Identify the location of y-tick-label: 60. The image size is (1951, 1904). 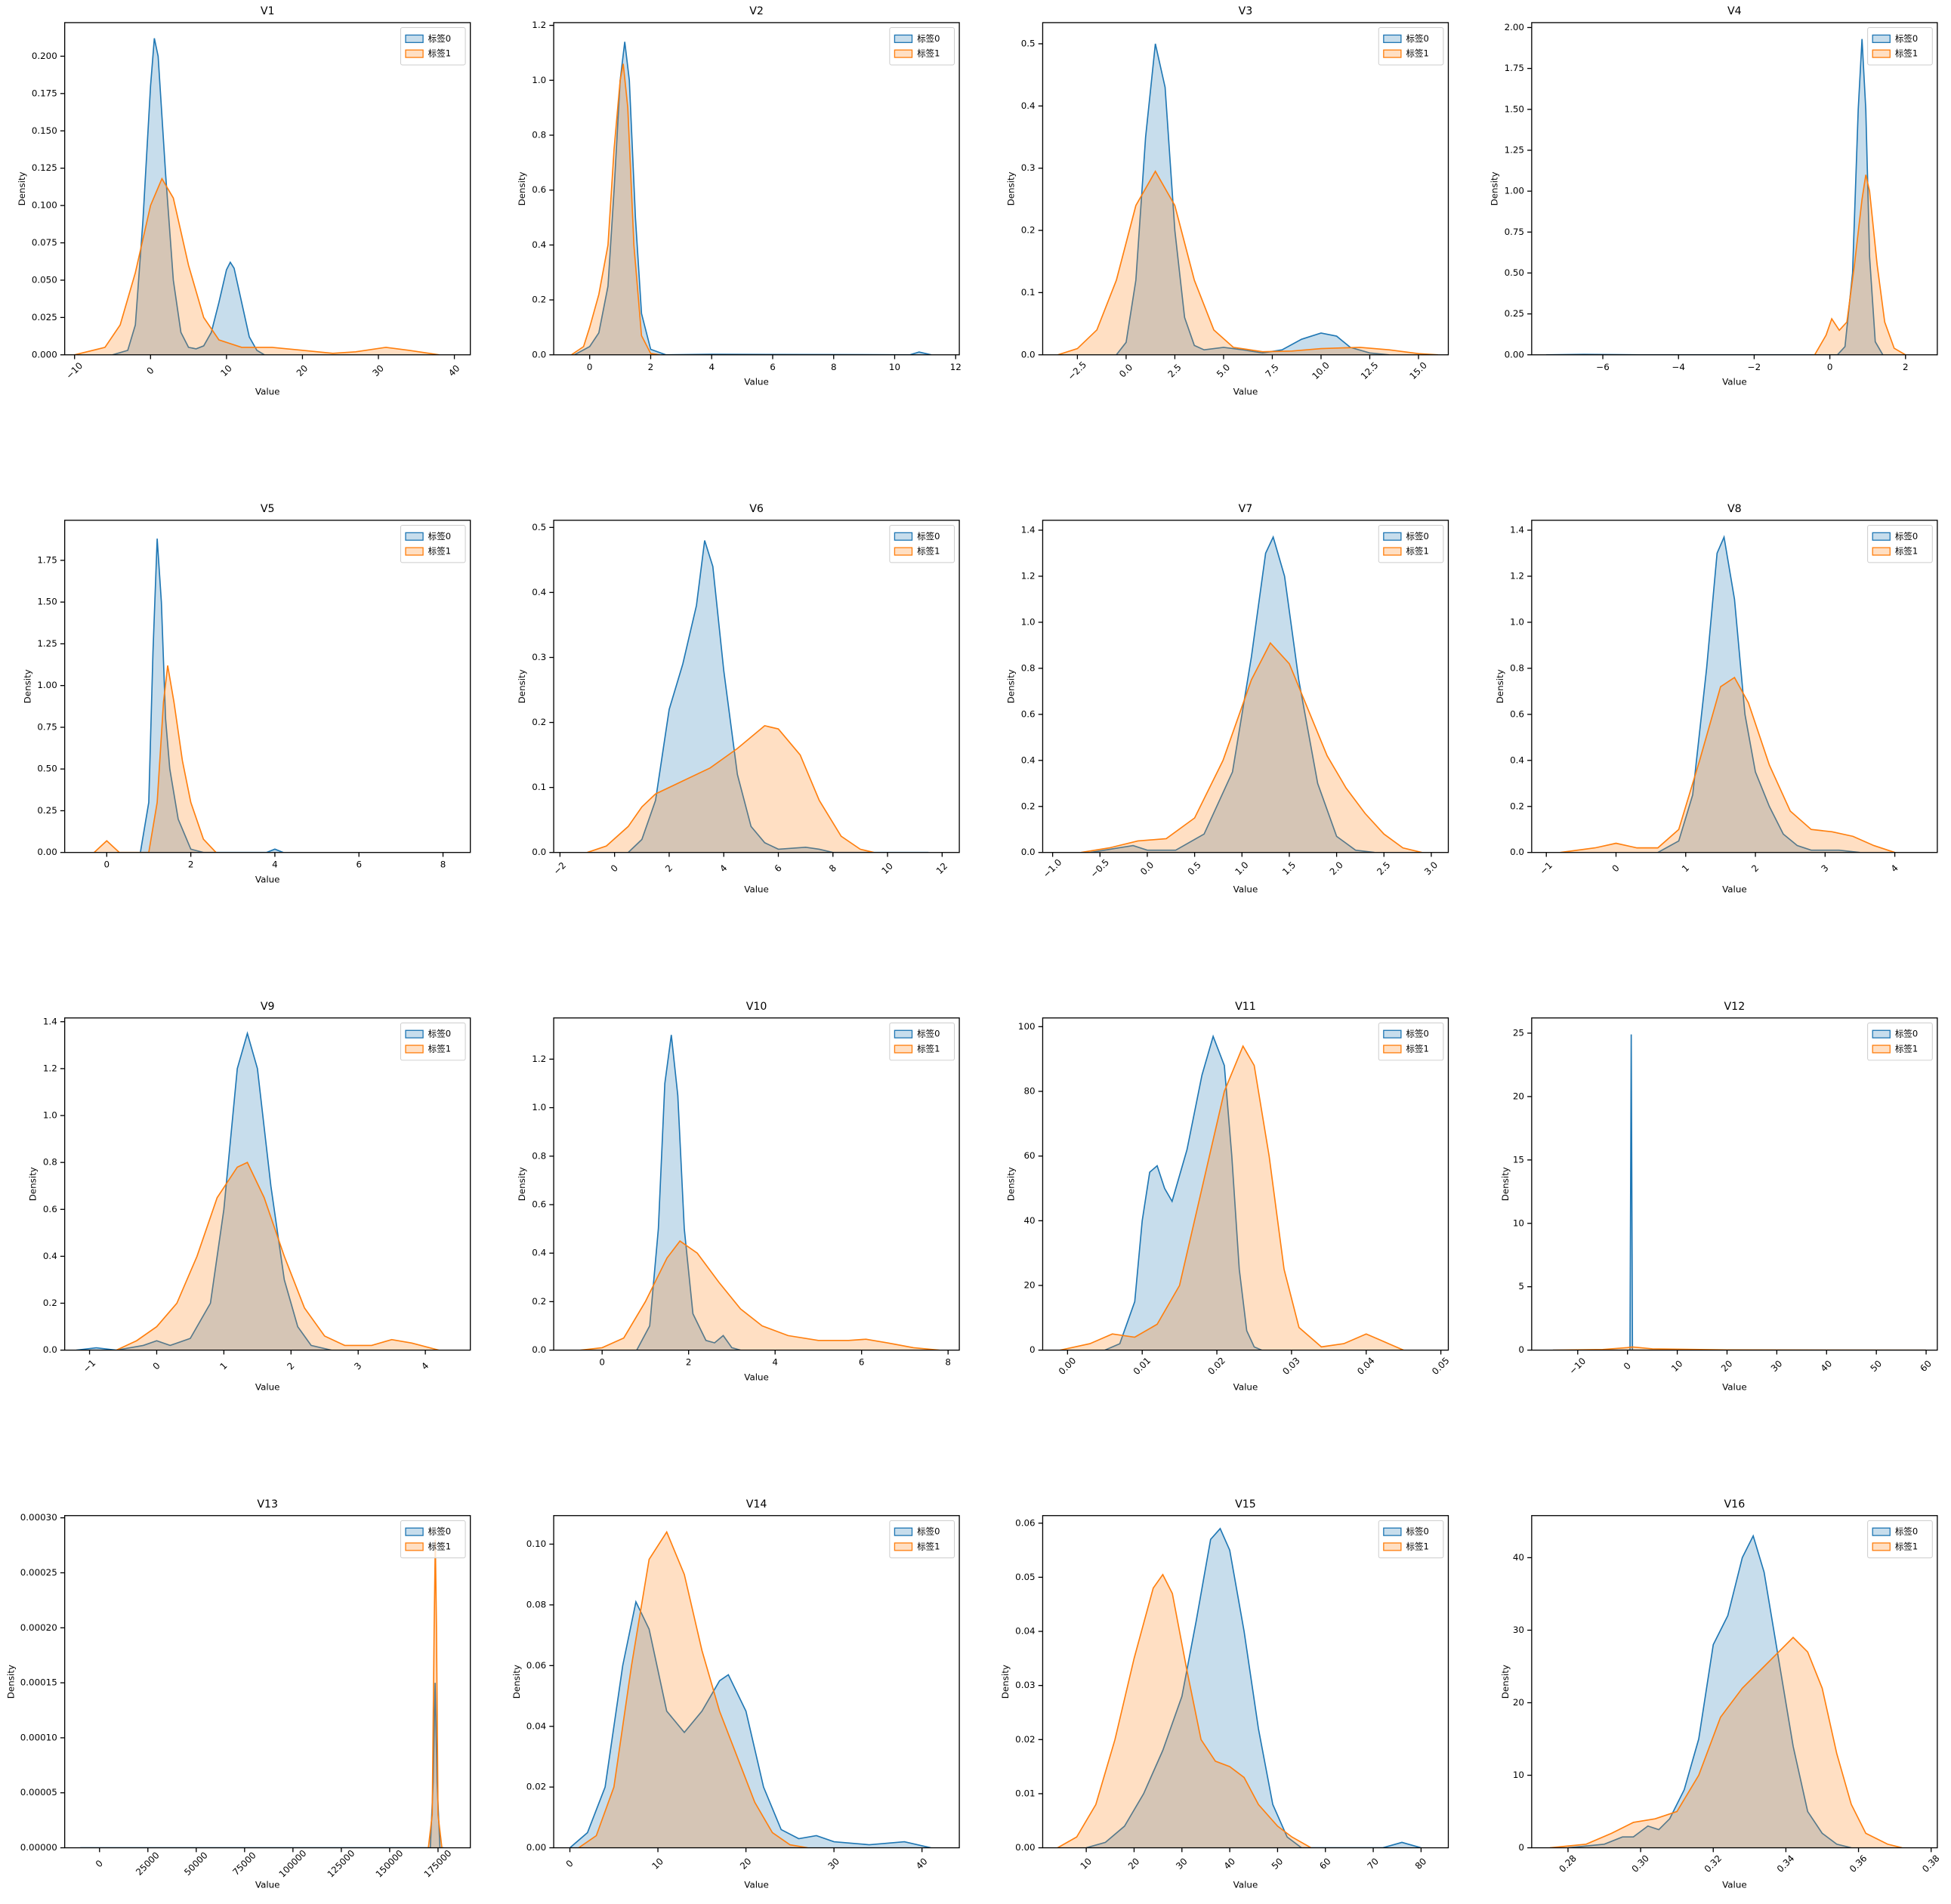
(1029, 1155).